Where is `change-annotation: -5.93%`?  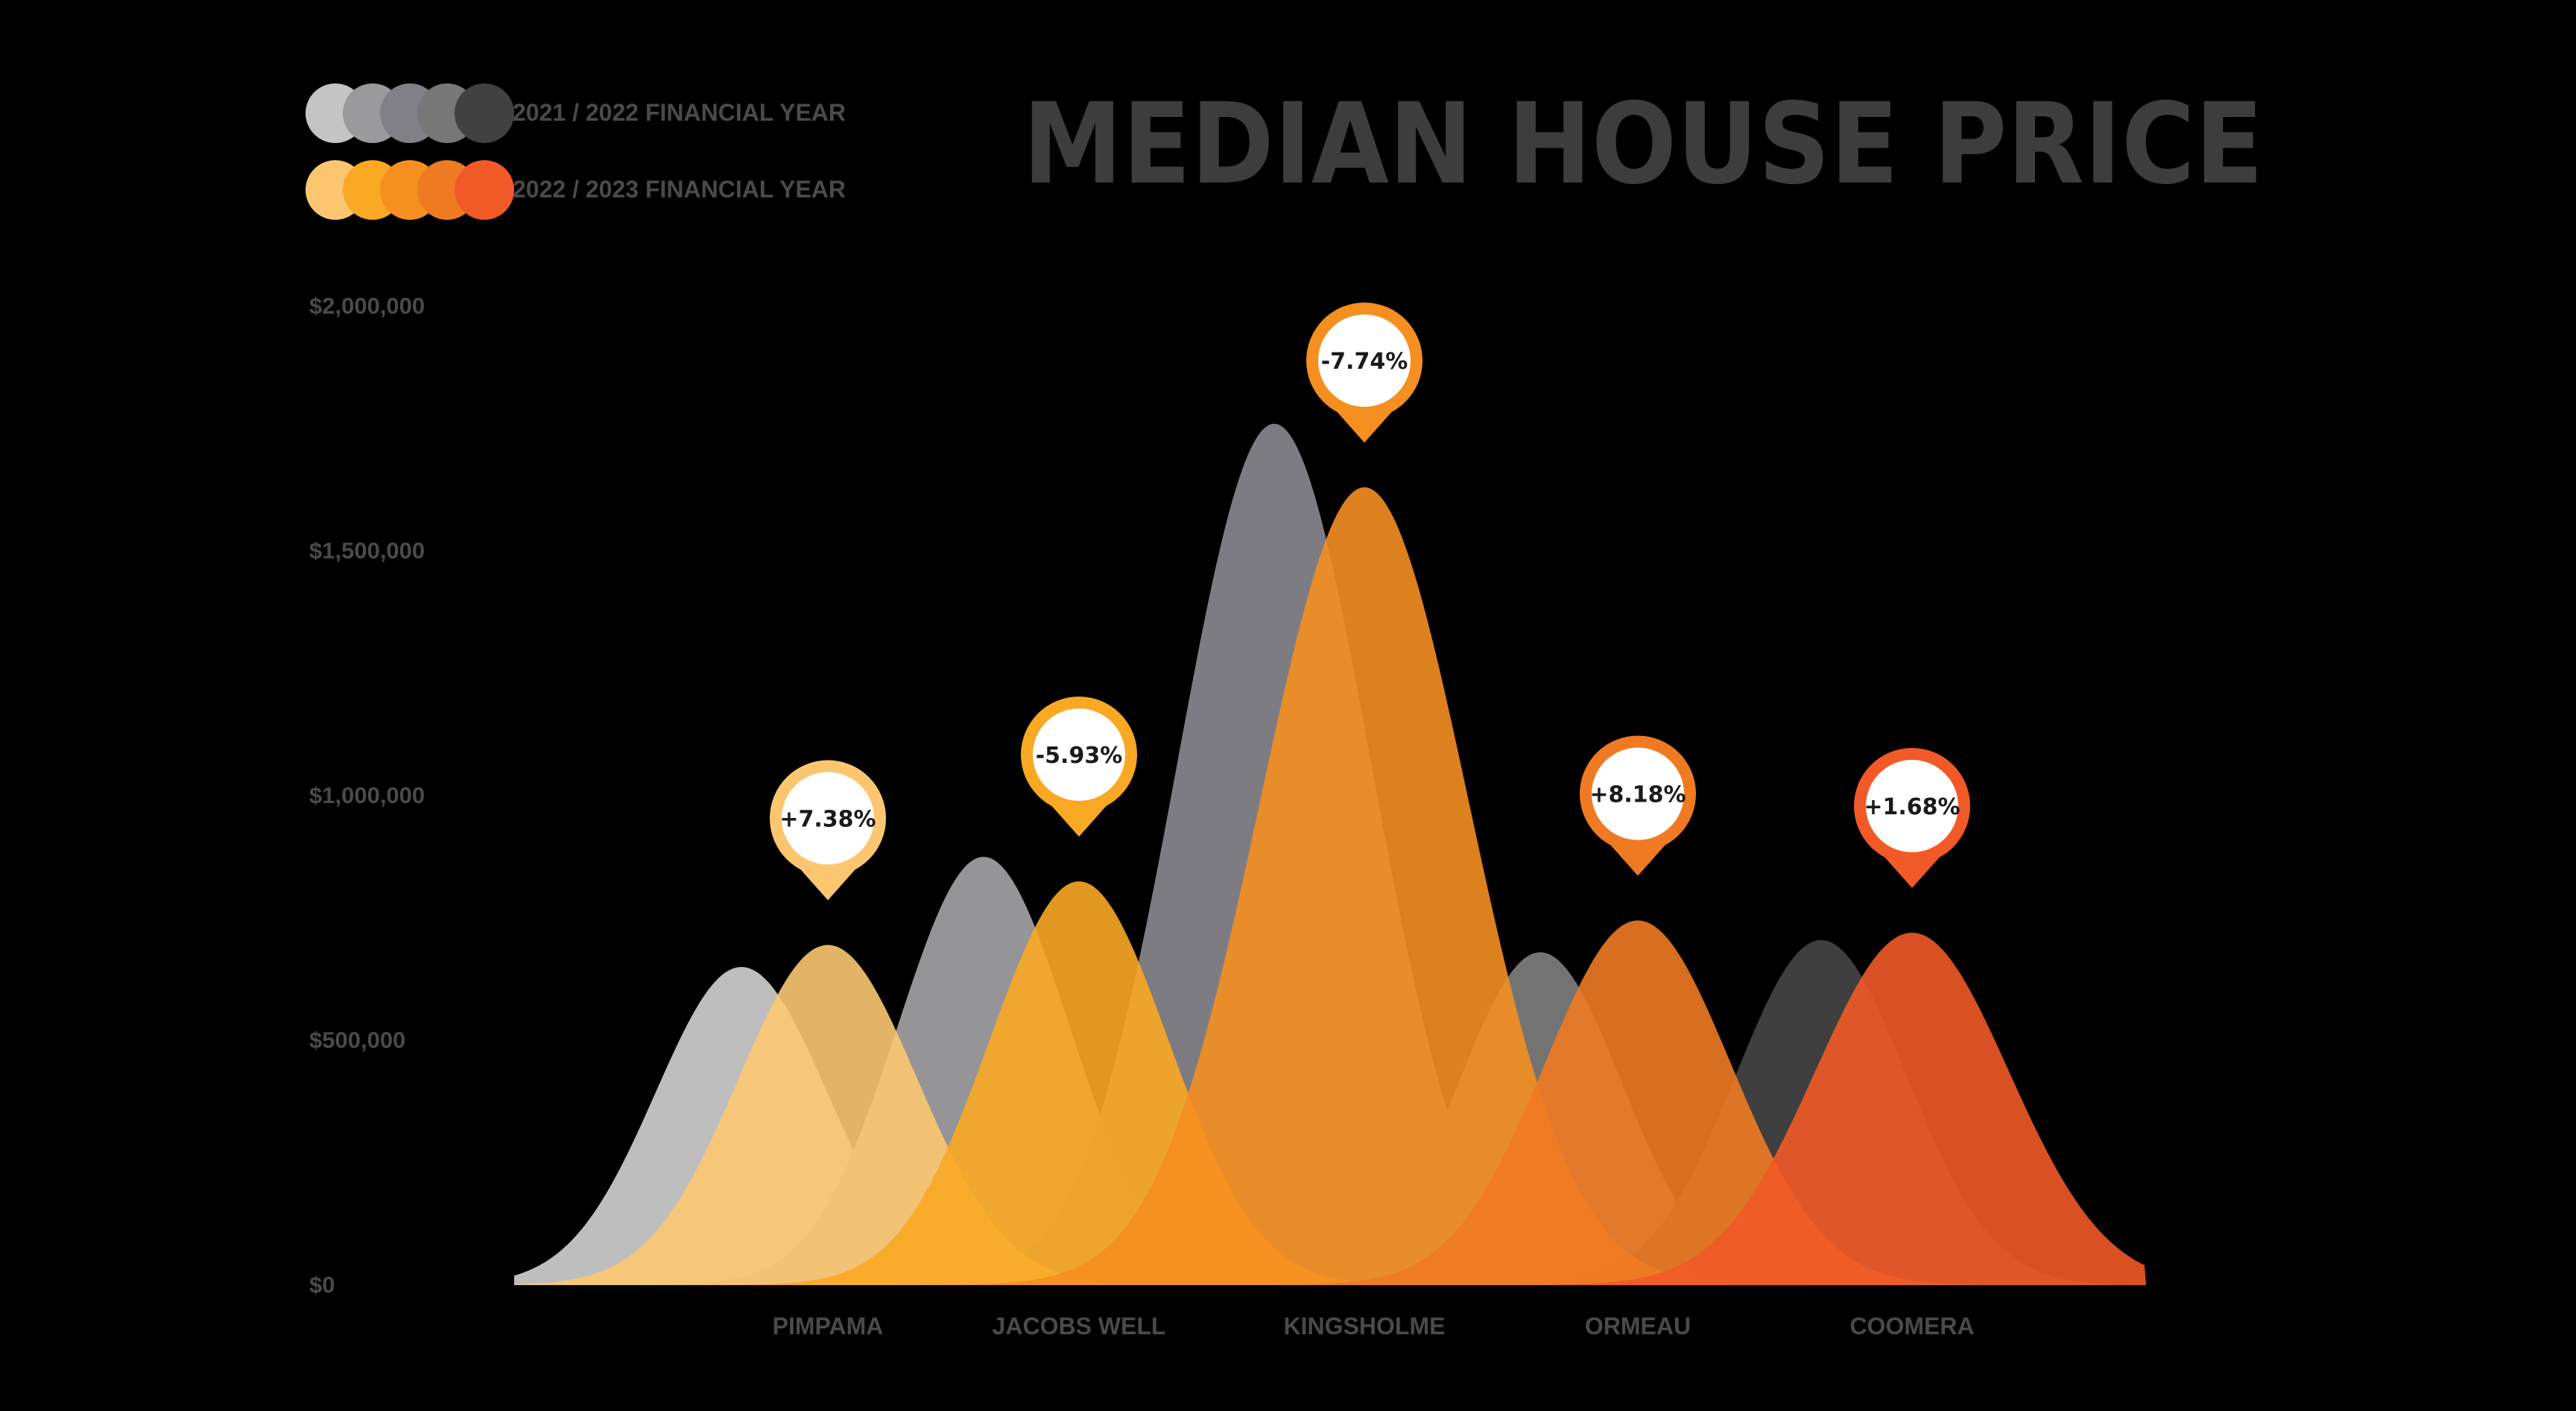 change-annotation: -5.93% is located at coordinates (1079, 756).